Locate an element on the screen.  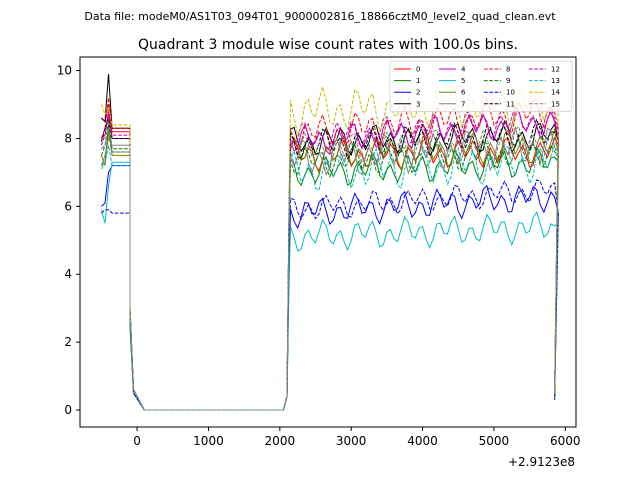
legend-label-15: 15 is located at coordinates (555, 104).